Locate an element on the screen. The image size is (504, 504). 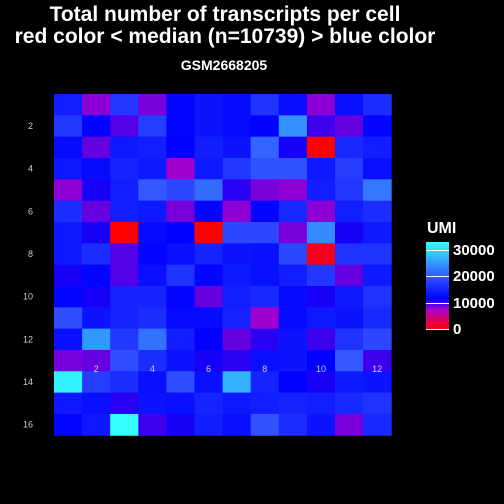
chart-subtitle: GSM2668205 is located at coordinates (224, 65).